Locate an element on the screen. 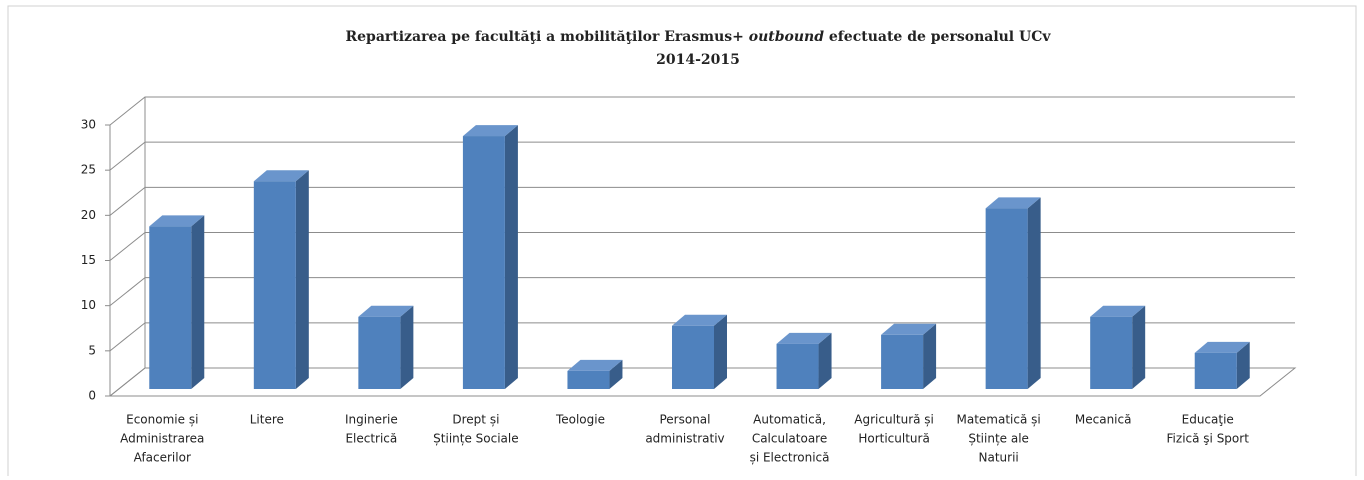  y-tick-label: 10 is located at coordinates (88, 305).